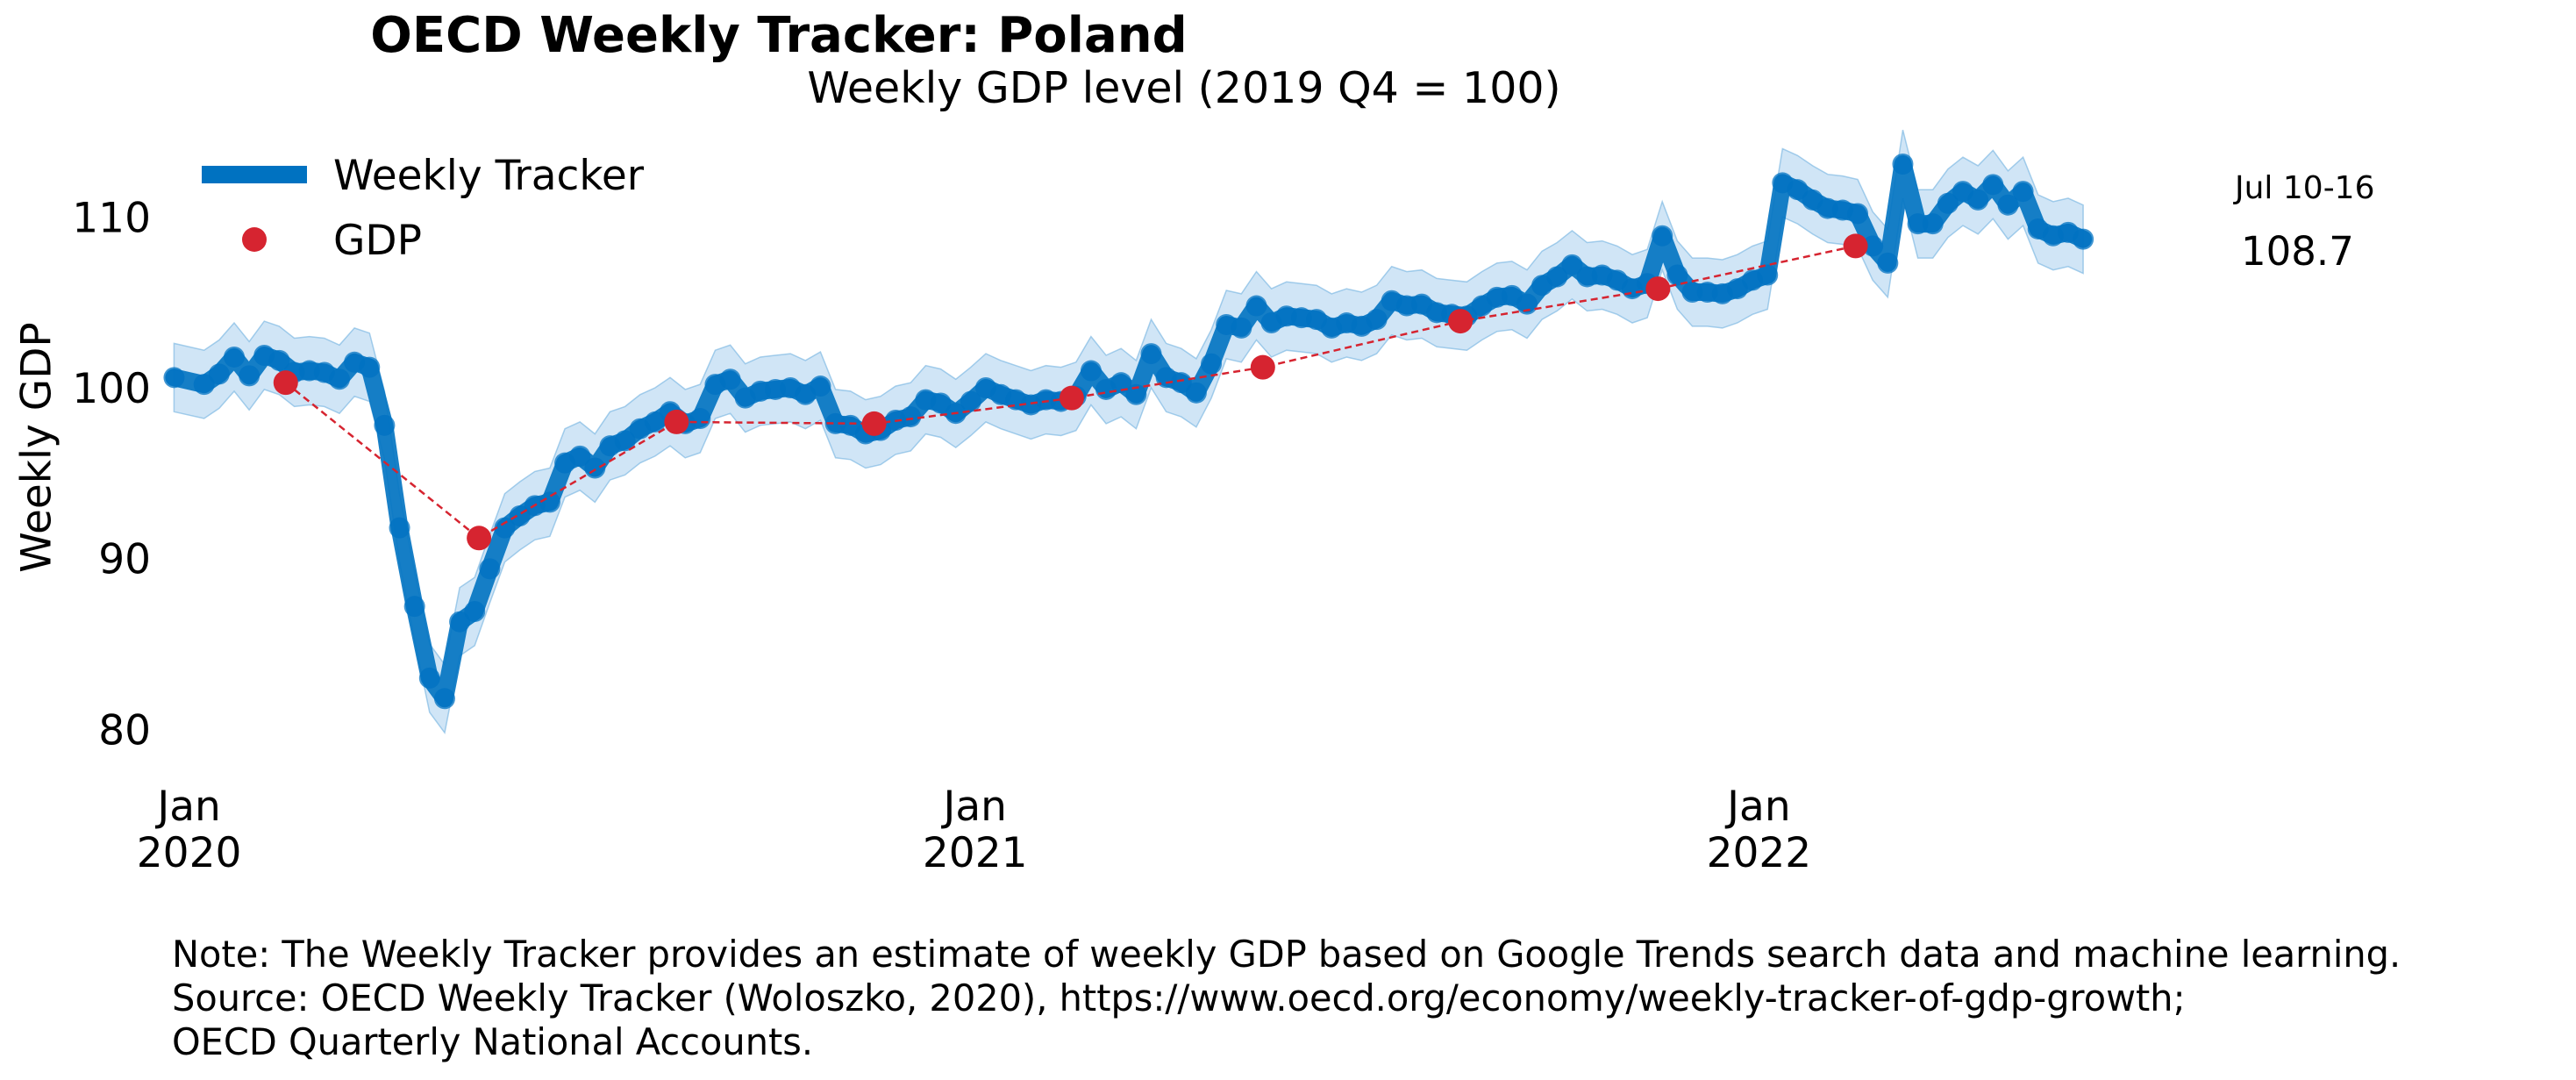 The width and height of the screenshot is (2576, 1080). I want to click on y-tick-label: 80, so click(125, 730).